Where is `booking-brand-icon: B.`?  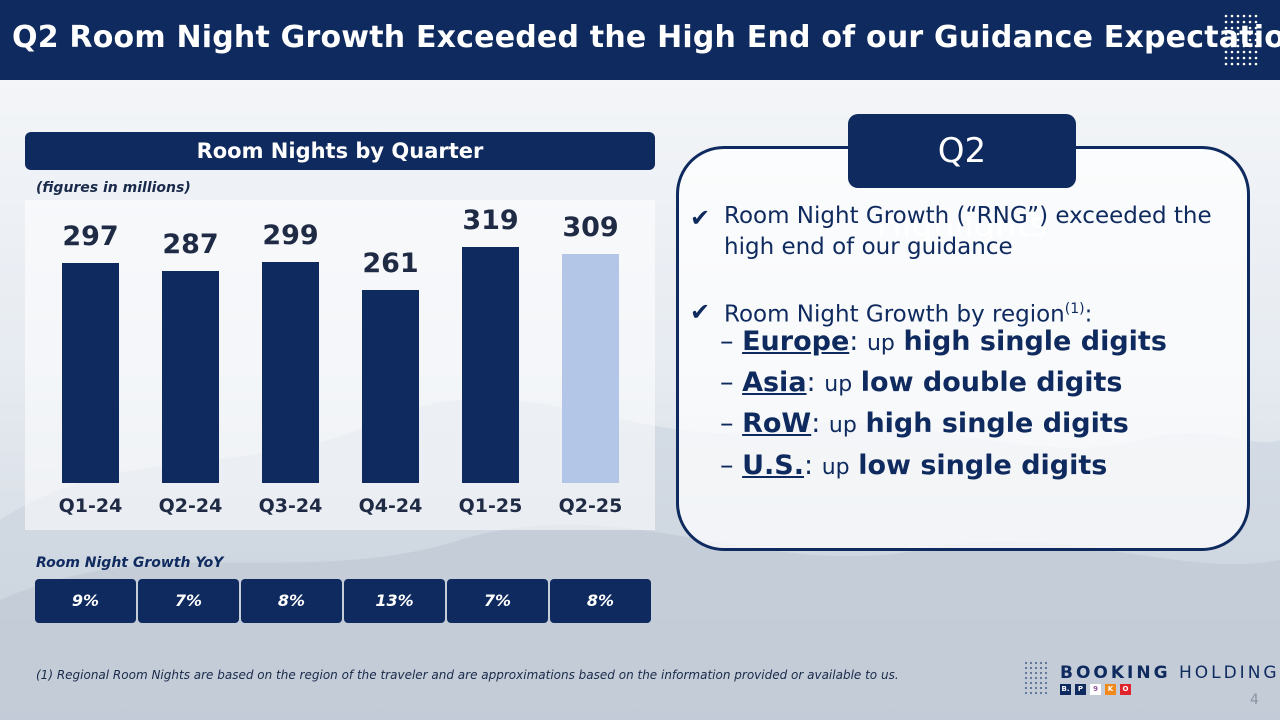 booking-brand-icon: B. is located at coordinates (1065, 689).